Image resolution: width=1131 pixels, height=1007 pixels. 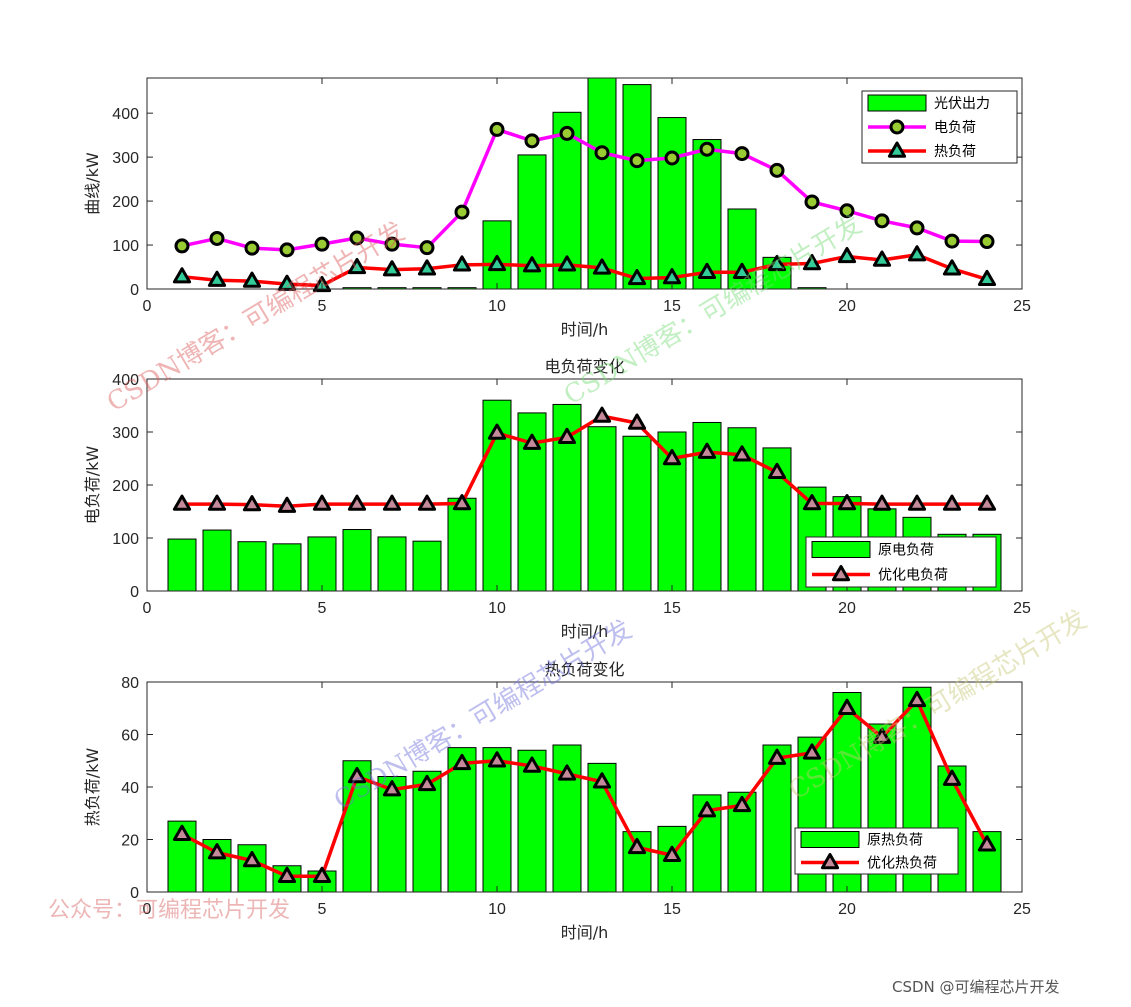 I want to click on y-tick-label: 20, so click(x=130, y=841).